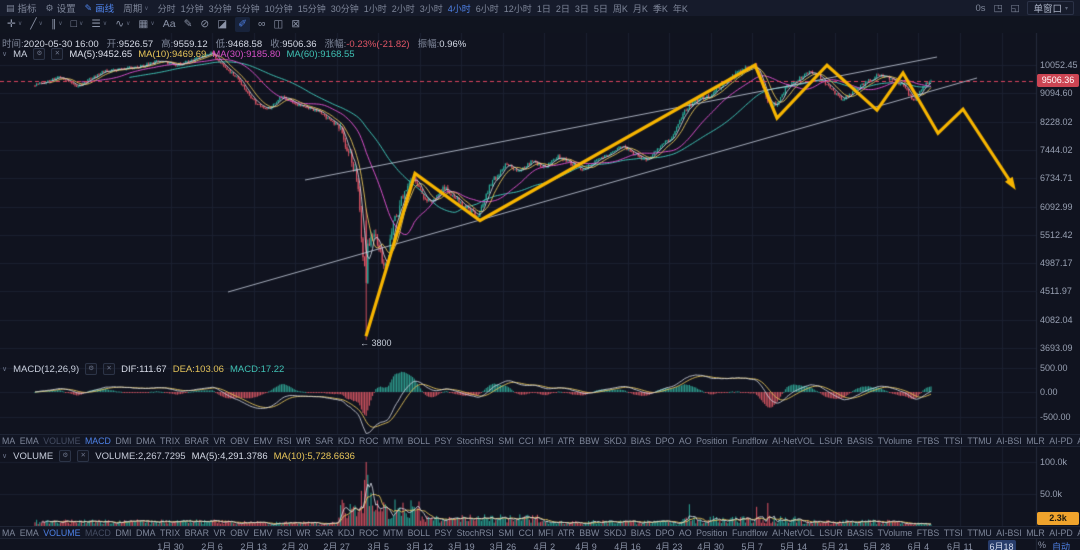 The image size is (1080, 550). Describe the element at coordinates (324, 532) in the screenshot. I see `indicator-tab-SAR: SAR` at that location.